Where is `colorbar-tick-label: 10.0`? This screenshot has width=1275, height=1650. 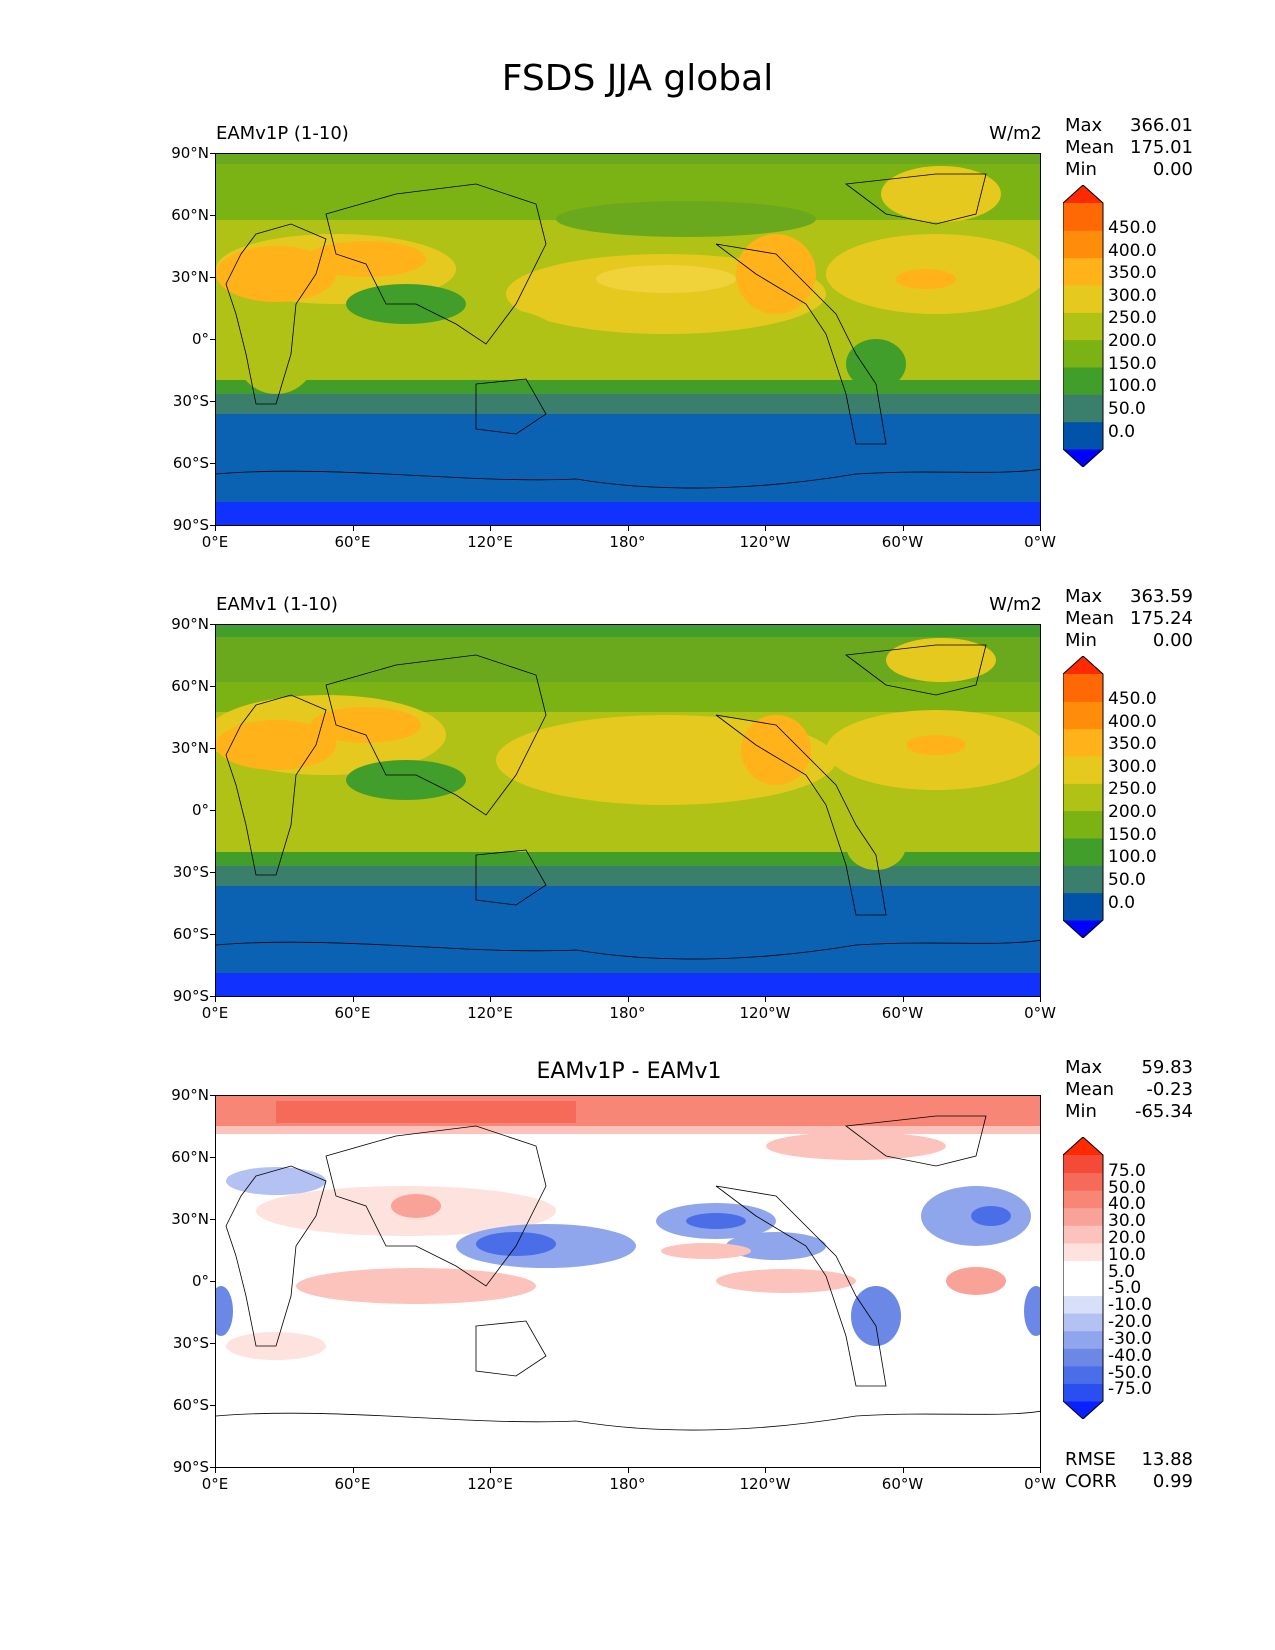 colorbar-tick-label: 10.0 is located at coordinates (1127, 1254).